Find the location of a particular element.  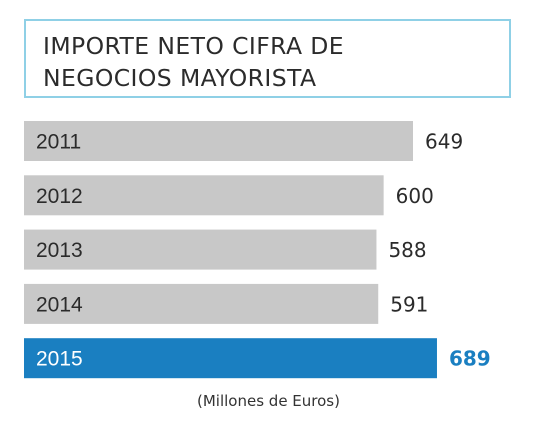

bar-2013 is located at coordinates (200, 249).